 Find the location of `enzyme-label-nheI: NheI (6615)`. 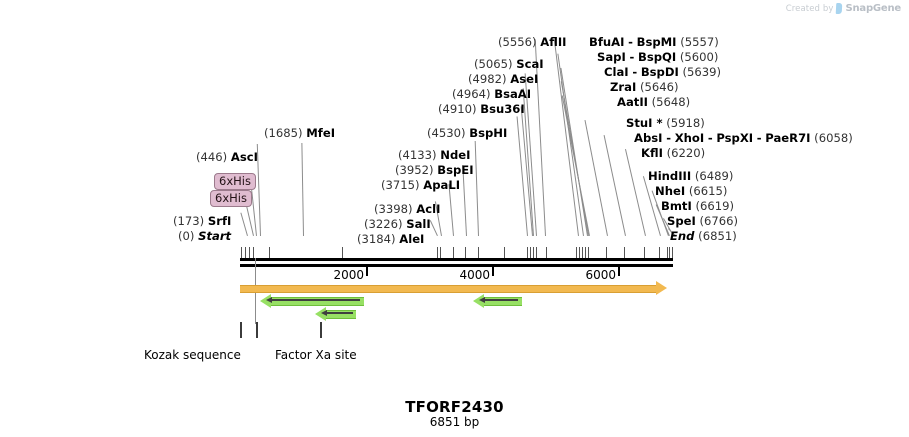

enzyme-label-nheI: NheI (6615) is located at coordinates (691, 191).